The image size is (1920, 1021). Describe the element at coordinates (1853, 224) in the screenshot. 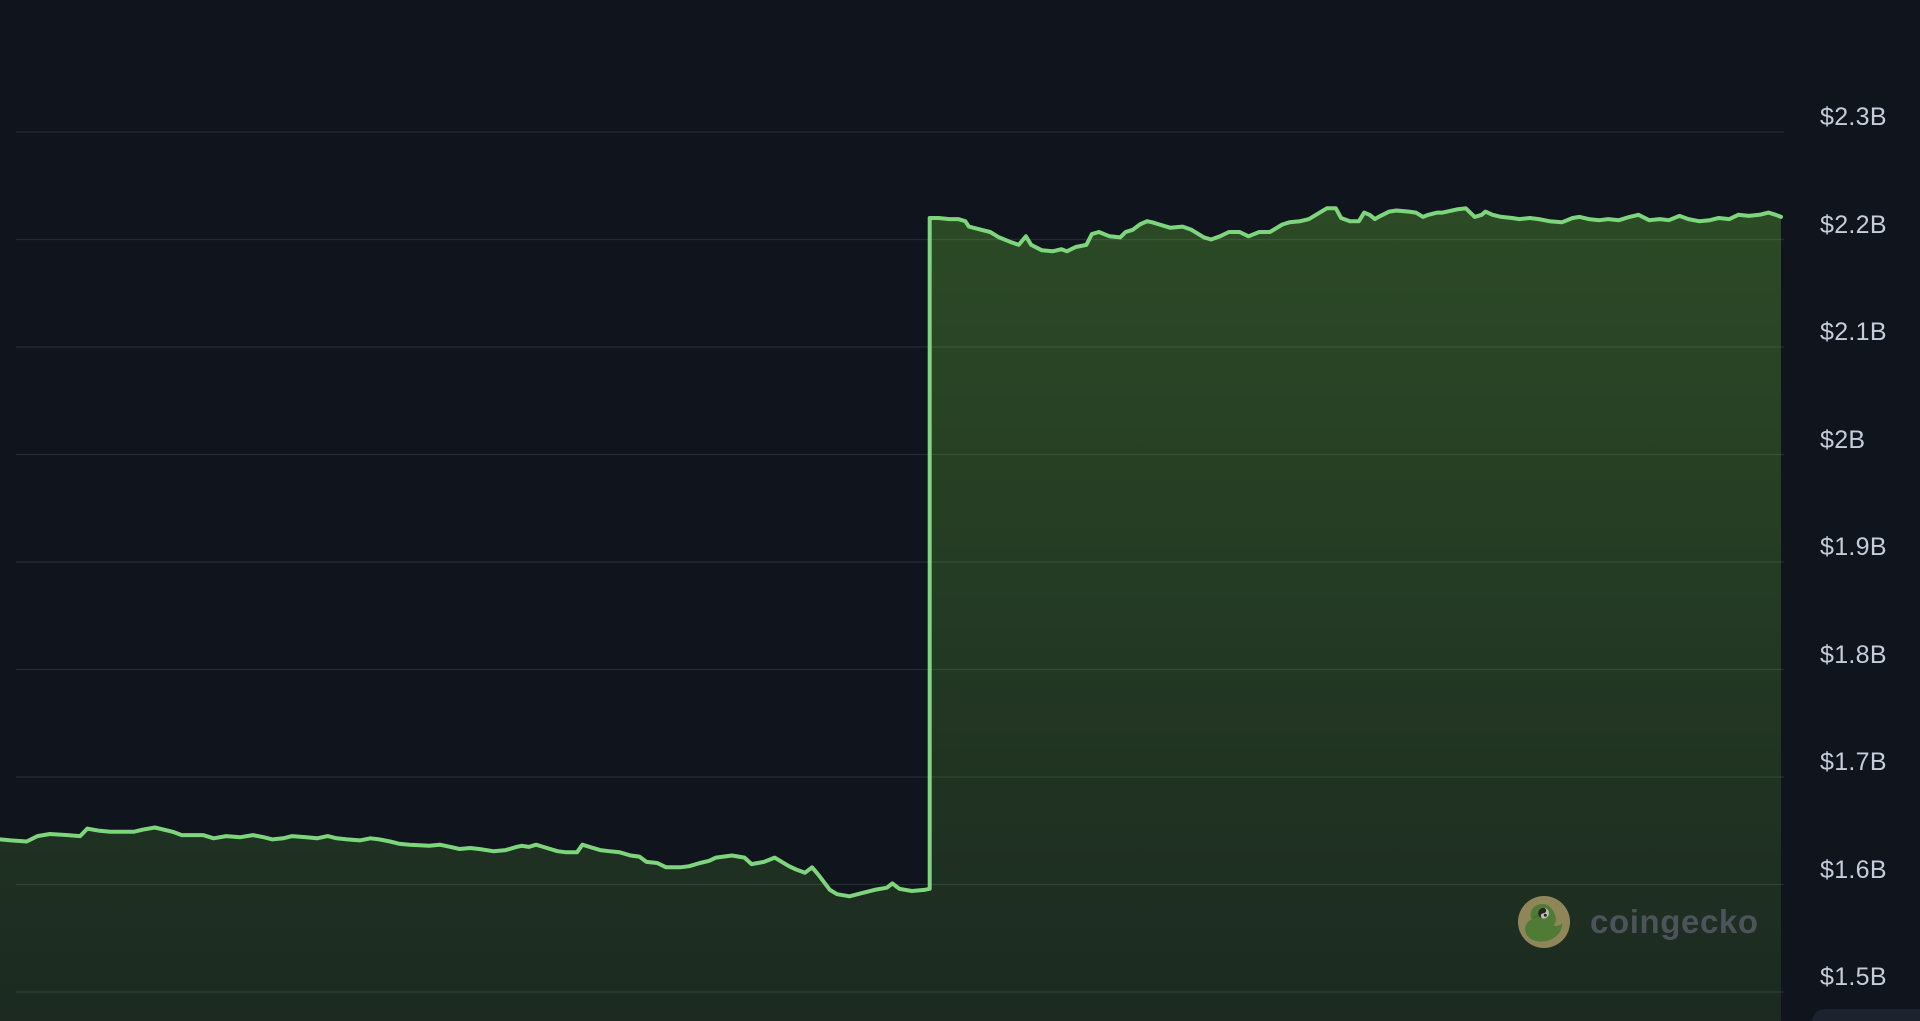

I see `y-axis-label: $2.2B` at that location.